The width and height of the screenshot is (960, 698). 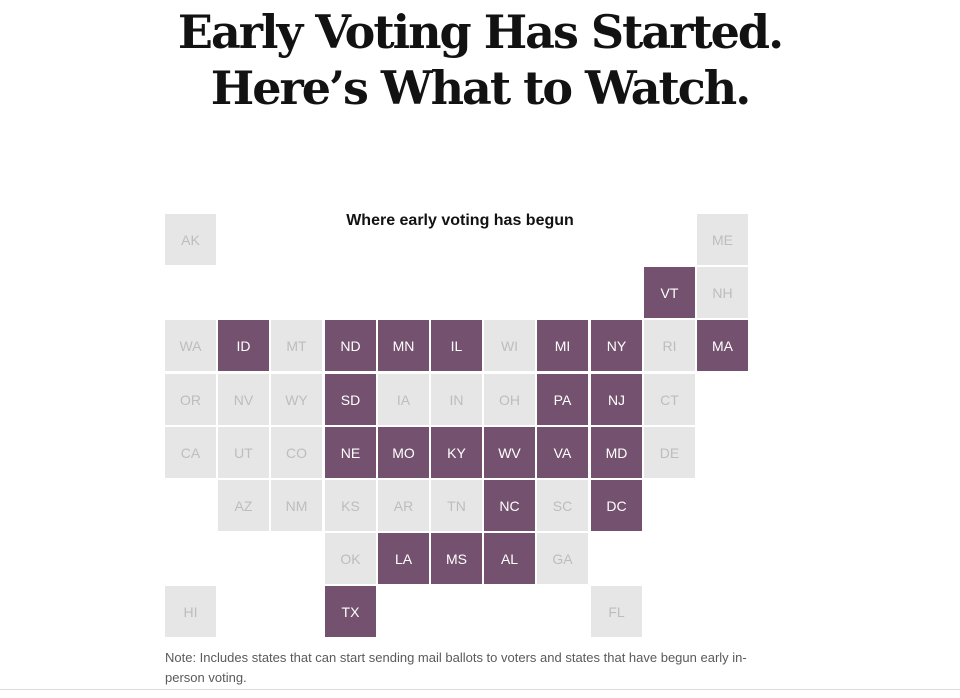 I want to click on state-tile-hi: HI, so click(x=190, y=611).